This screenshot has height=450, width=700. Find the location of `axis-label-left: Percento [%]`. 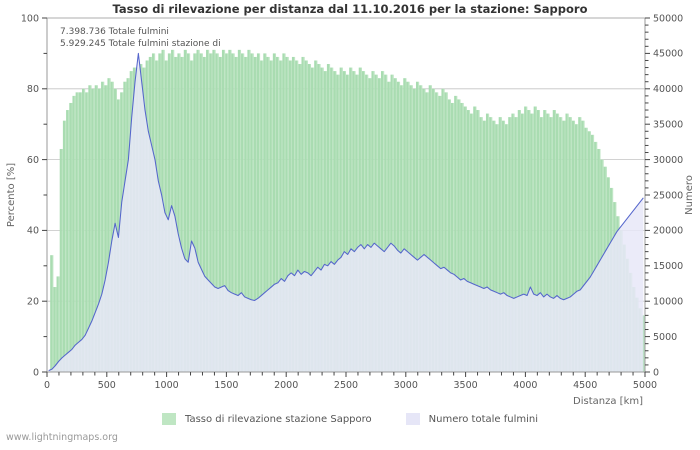

axis-label-left: Percento [%] is located at coordinates (11, 195).